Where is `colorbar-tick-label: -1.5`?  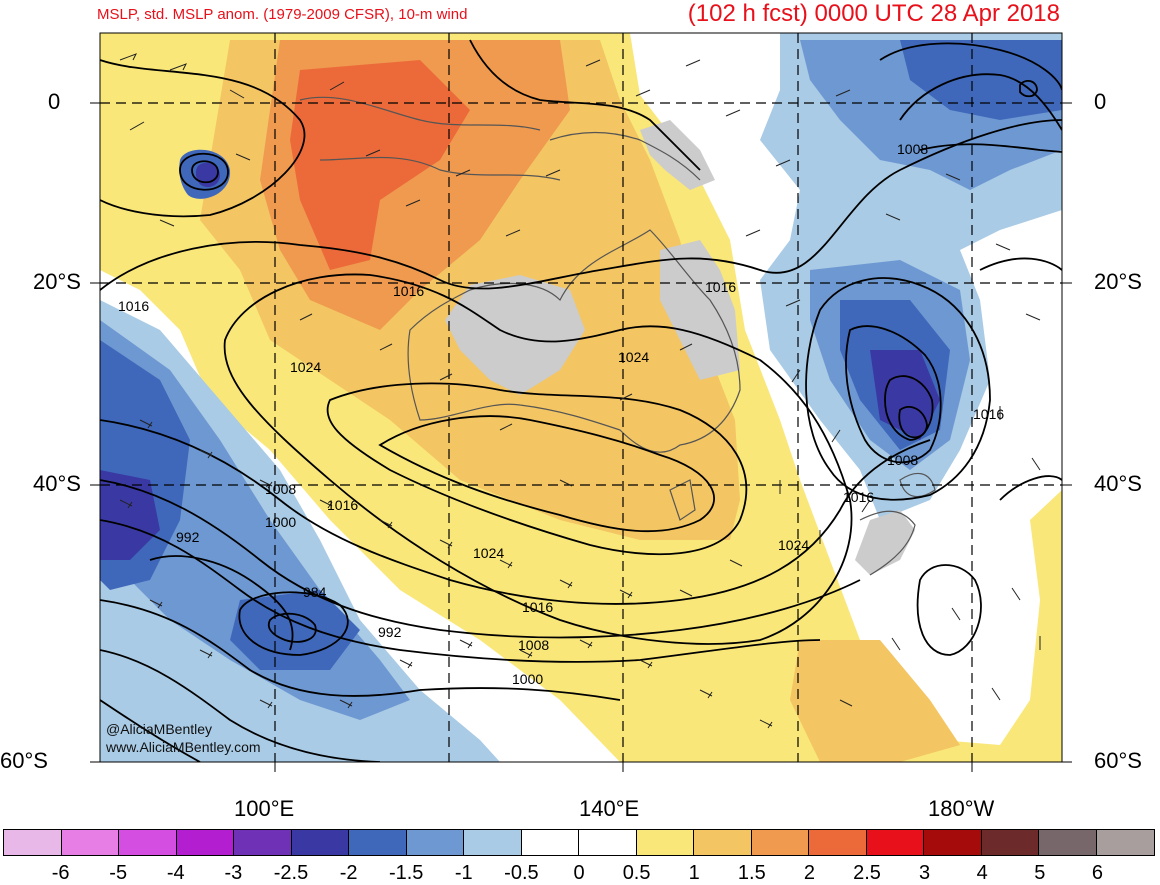
colorbar-tick-label: -1.5 is located at coordinates (406, 873).